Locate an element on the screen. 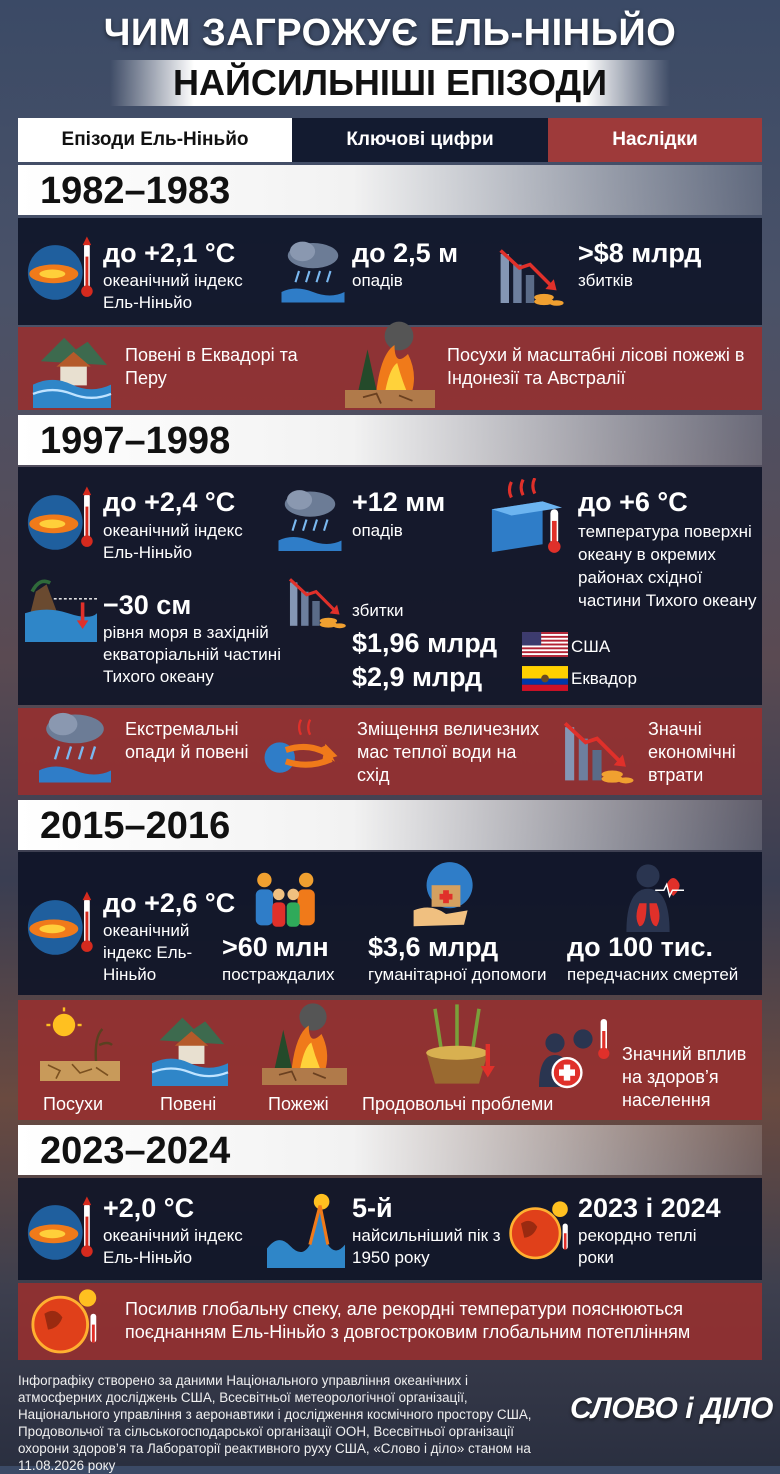  tab: Епізоди Ель-Ніньйо is located at coordinates (155, 140).